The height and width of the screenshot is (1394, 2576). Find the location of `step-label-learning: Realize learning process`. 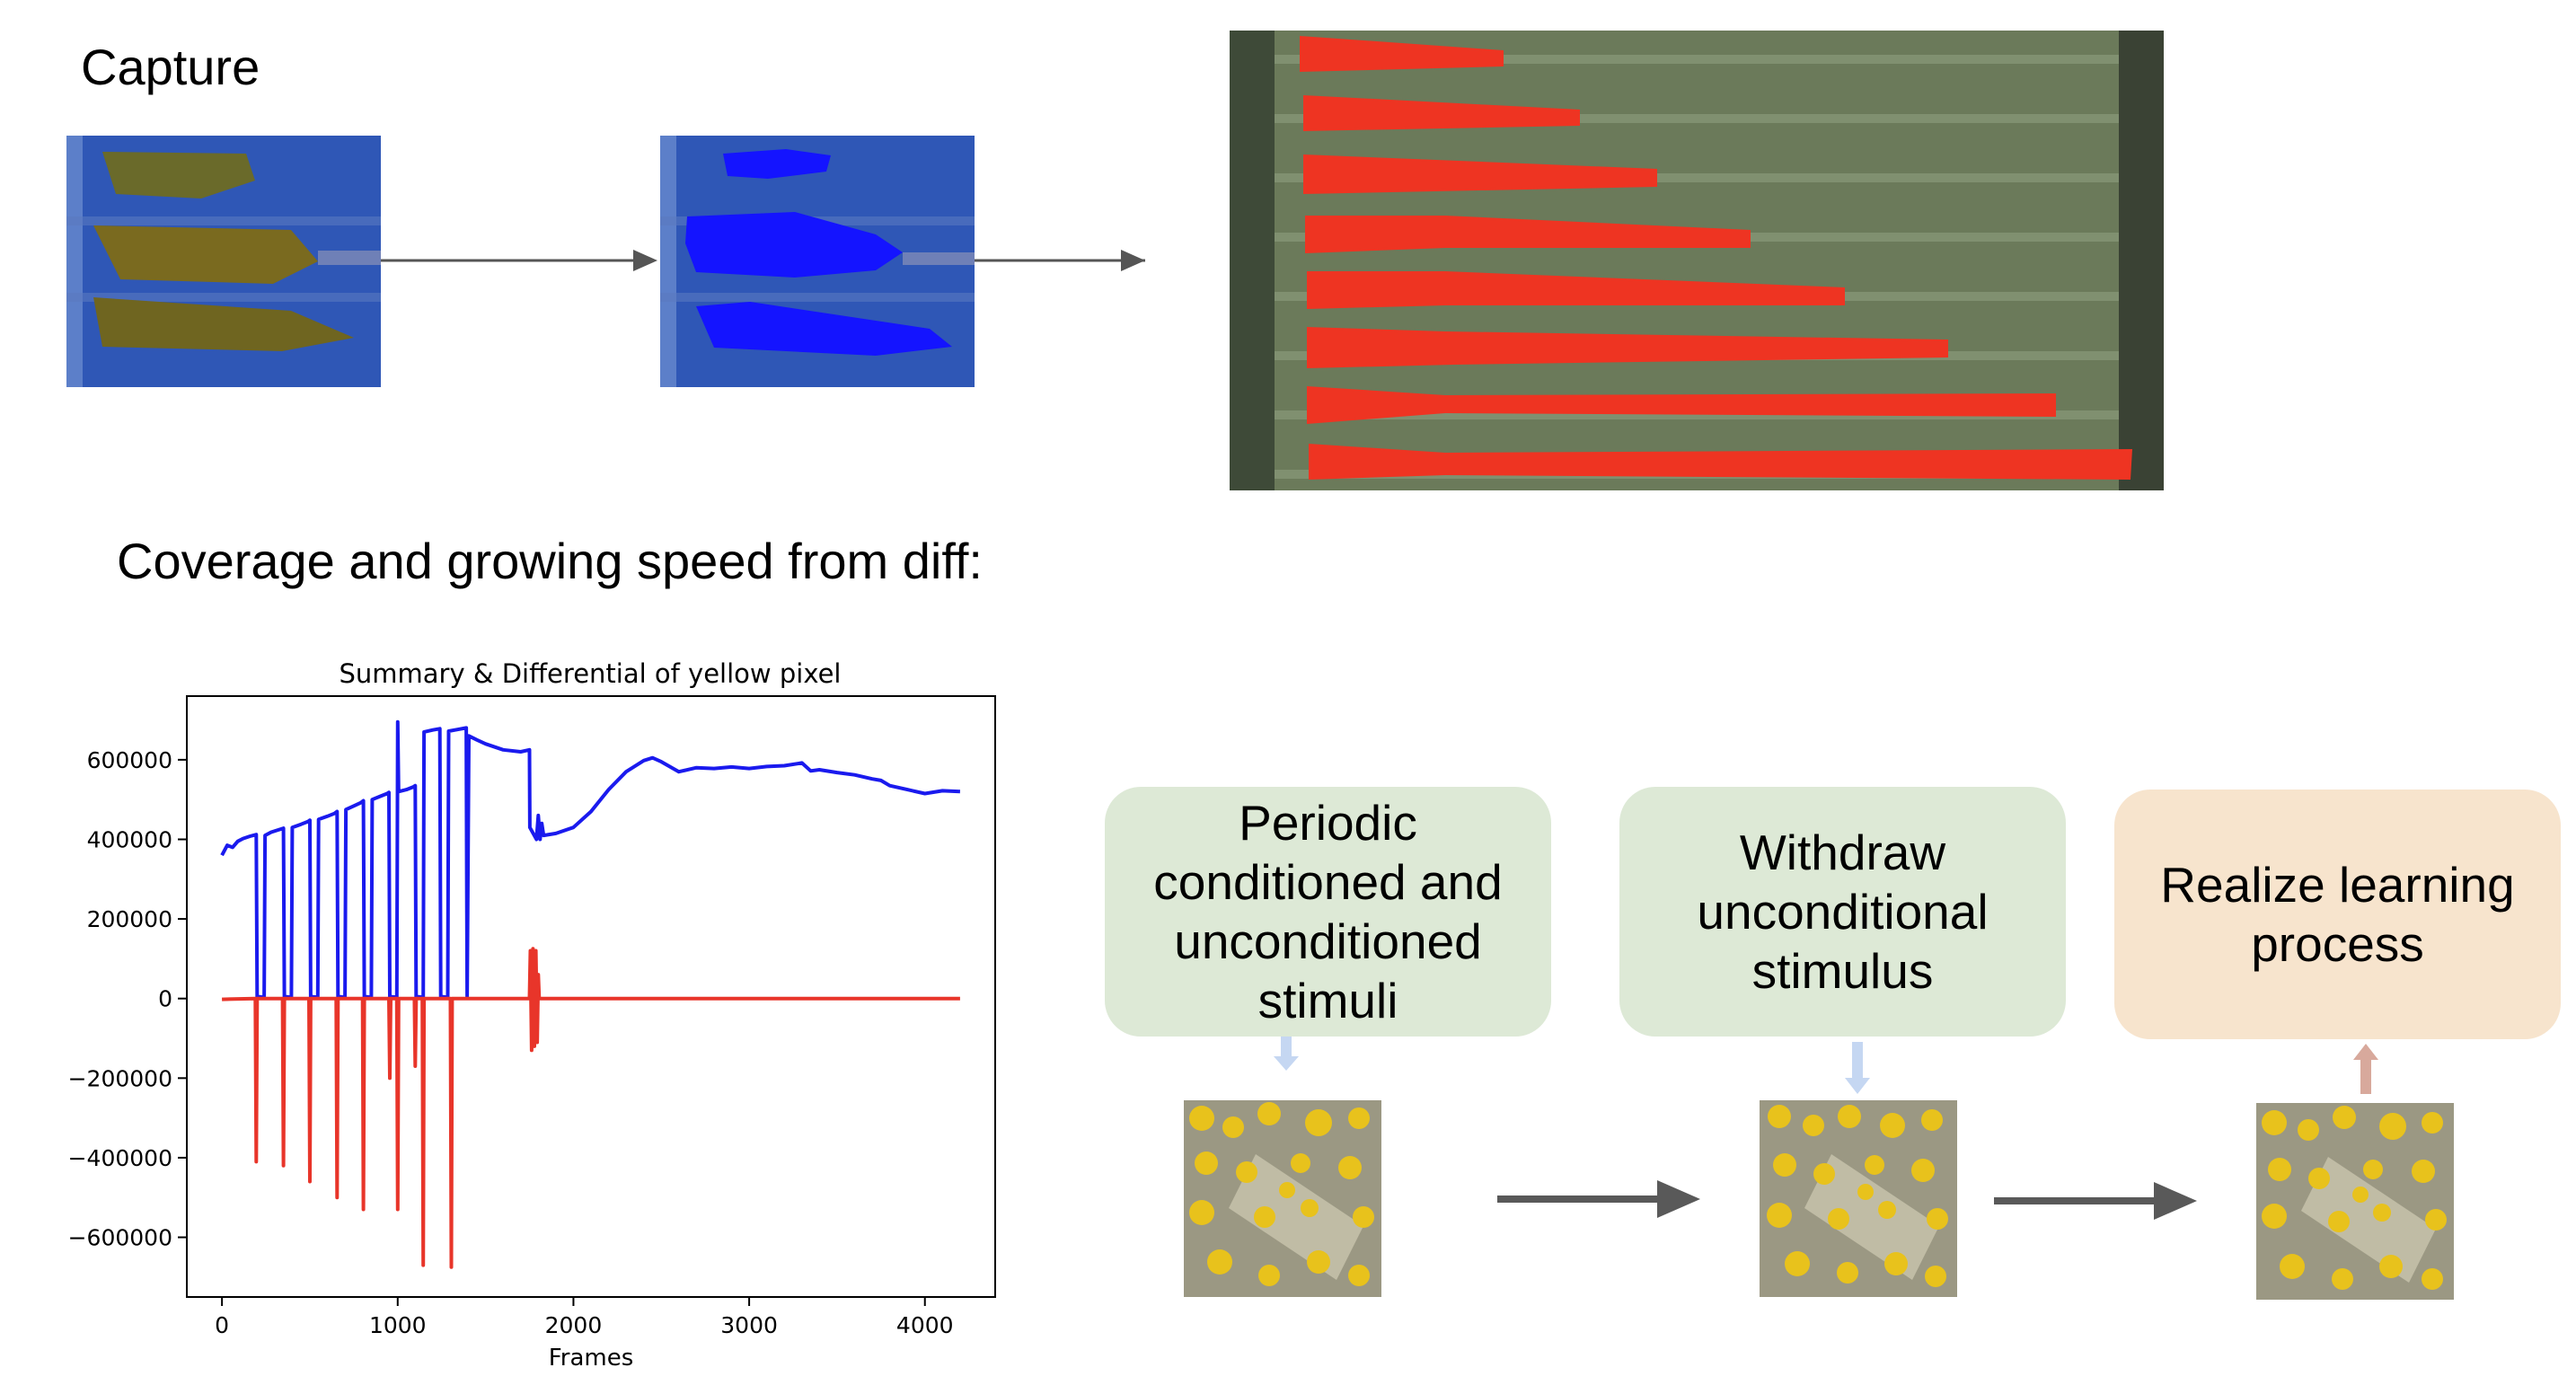

step-label-learning: Realize learning process is located at coordinates (2337, 914).